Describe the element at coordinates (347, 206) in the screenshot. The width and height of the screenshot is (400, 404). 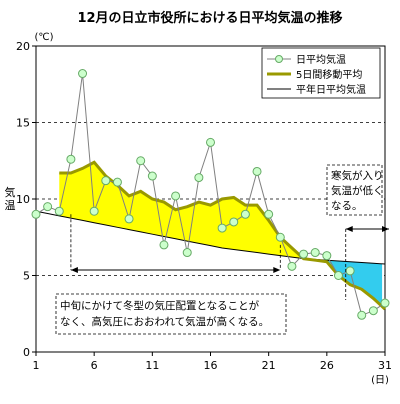
I see `annotation-text-cold: なる。` at that location.